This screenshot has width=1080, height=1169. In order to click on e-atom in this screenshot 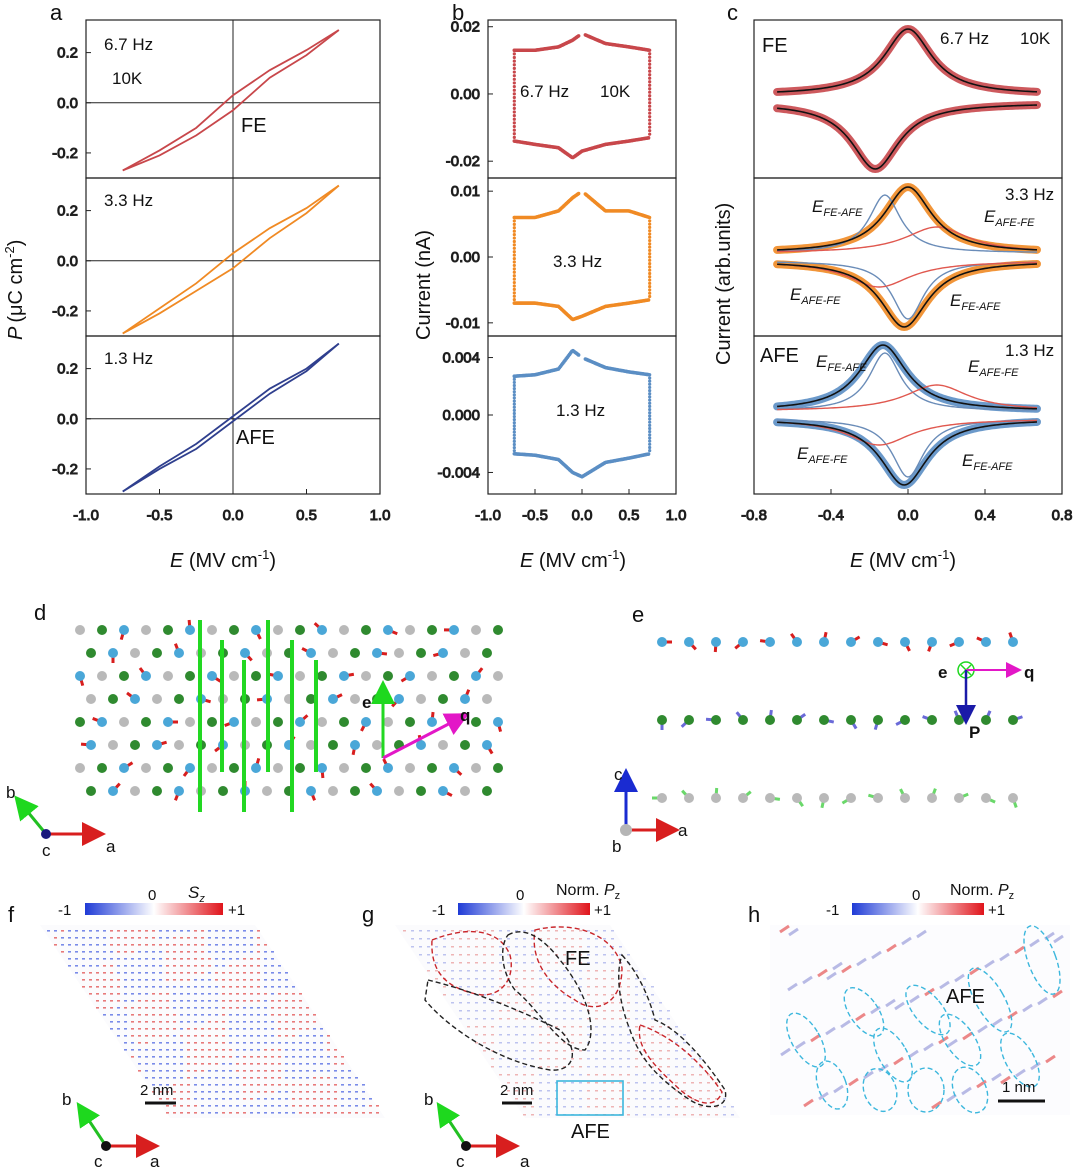, I will do `click(743, 798)`.